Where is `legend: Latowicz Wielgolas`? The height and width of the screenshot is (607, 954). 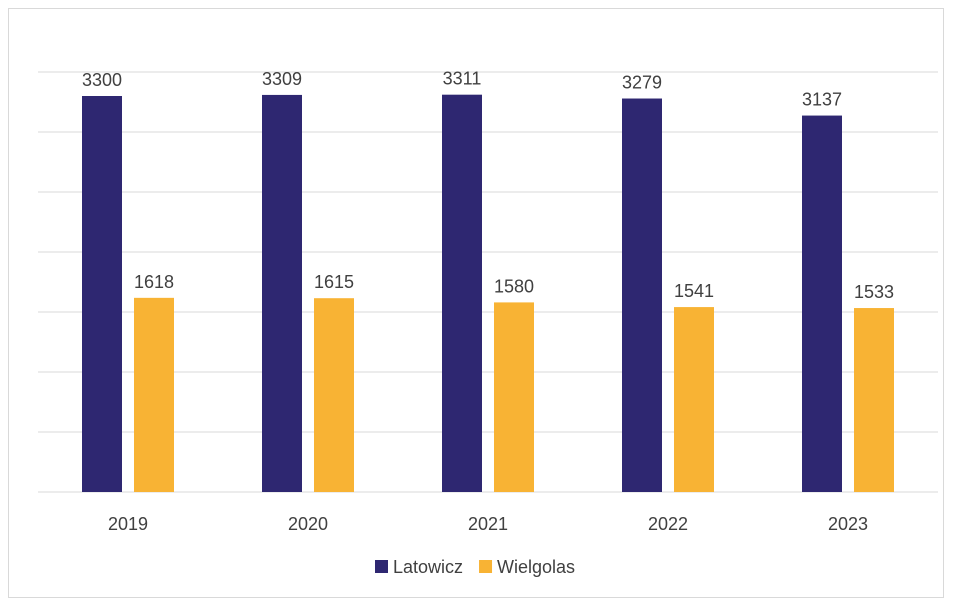
legend: Latowicz Wielgolas is located at coordinates (475, 567).